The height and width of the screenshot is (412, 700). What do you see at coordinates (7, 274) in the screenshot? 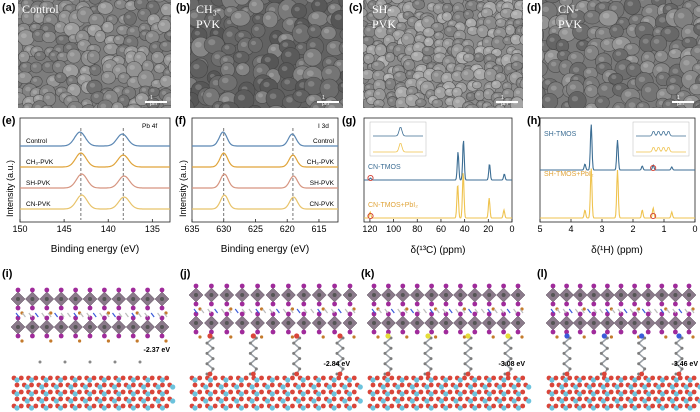
I see `panel-letter-i: (i)` at bounding box center [7, 274].